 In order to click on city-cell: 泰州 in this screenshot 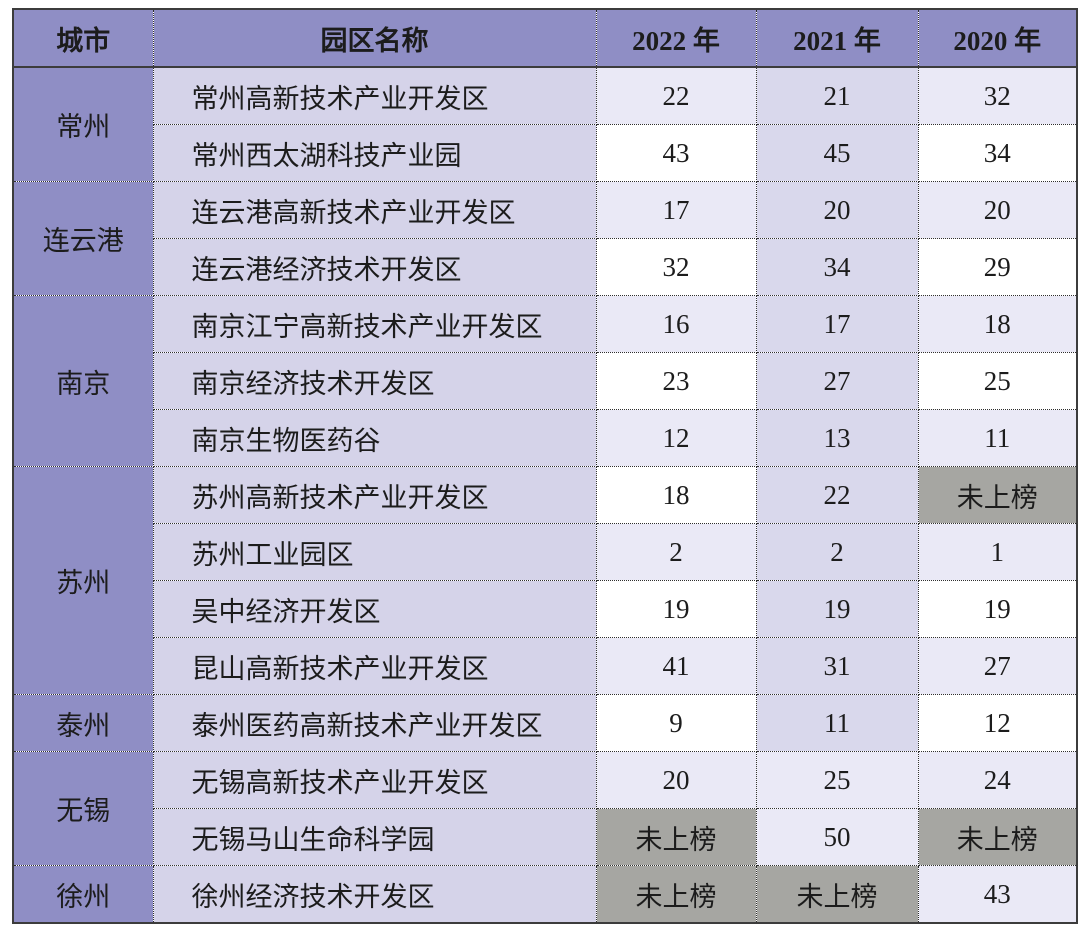, I will do `click(83, 723)`.